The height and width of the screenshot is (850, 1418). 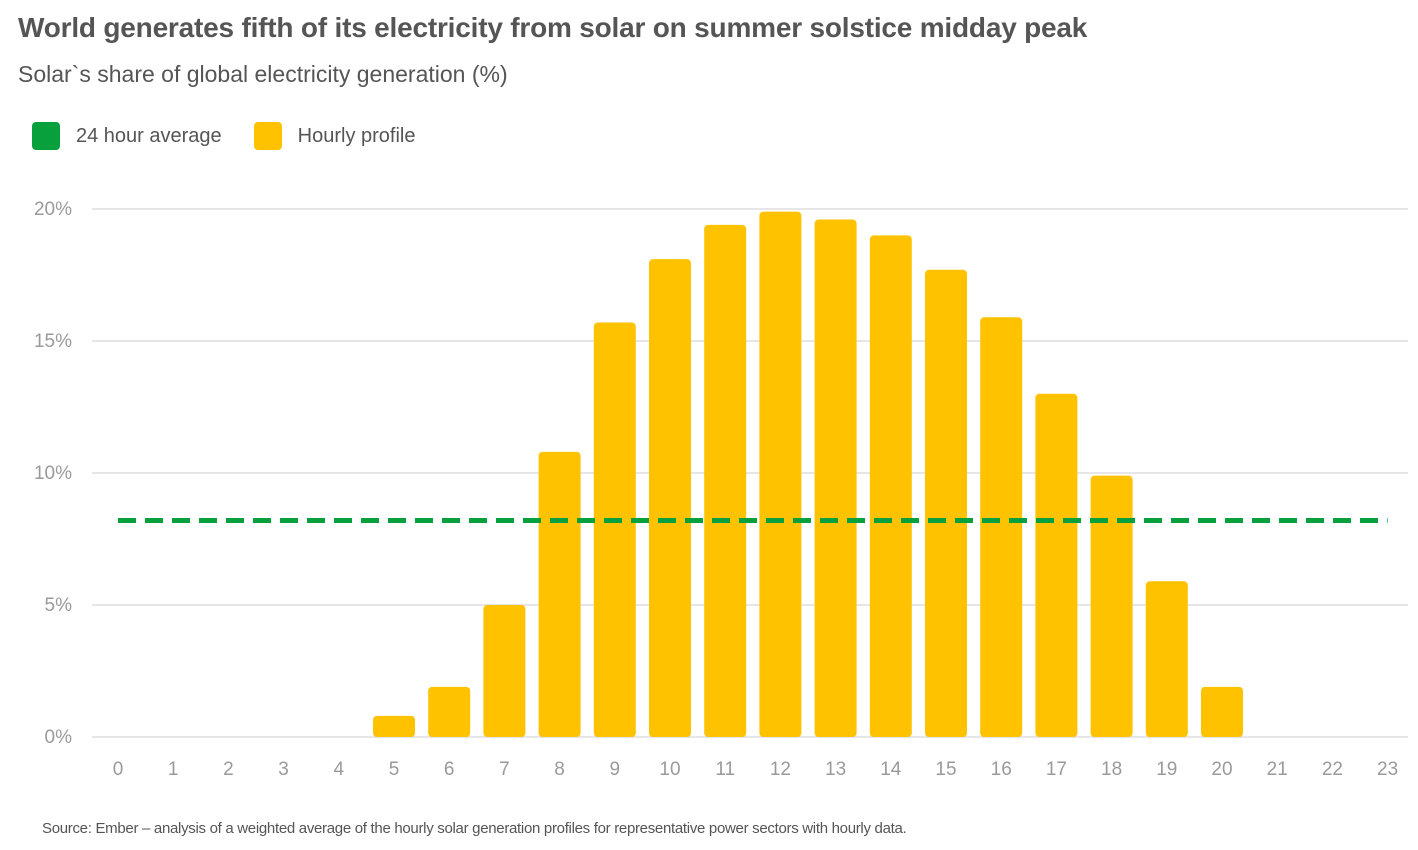 What do you see at coordinates (835, 769) in the screenshot?
I see `x-tick-label-13: 13` at bounding box center [835, 769].